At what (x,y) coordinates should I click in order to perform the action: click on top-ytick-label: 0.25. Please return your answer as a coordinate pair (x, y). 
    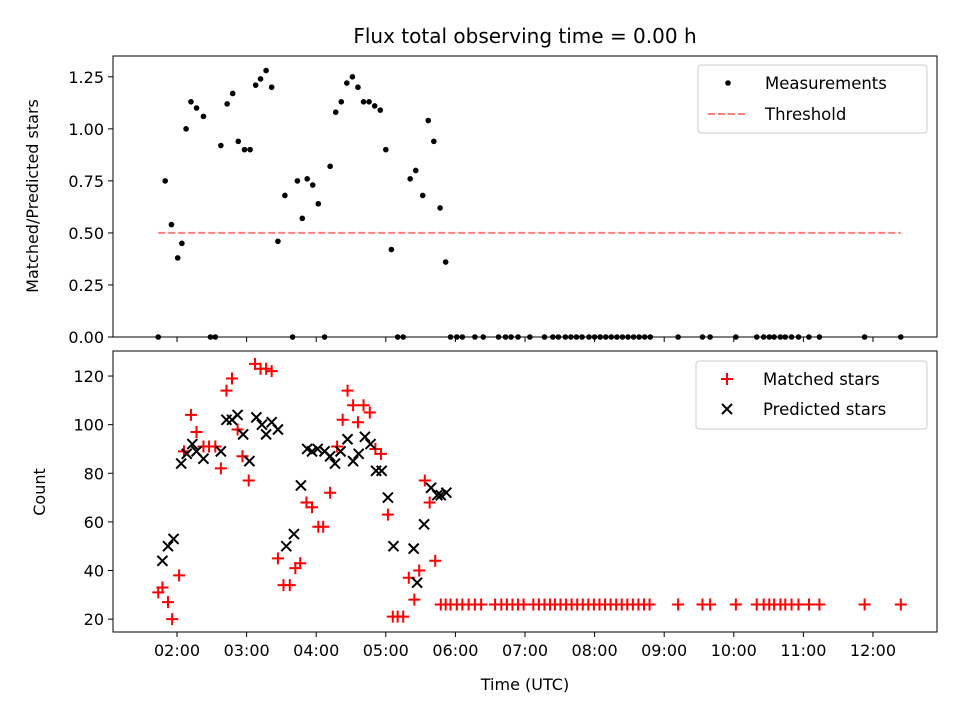
    Looking at the image, I should click on (86, 285).